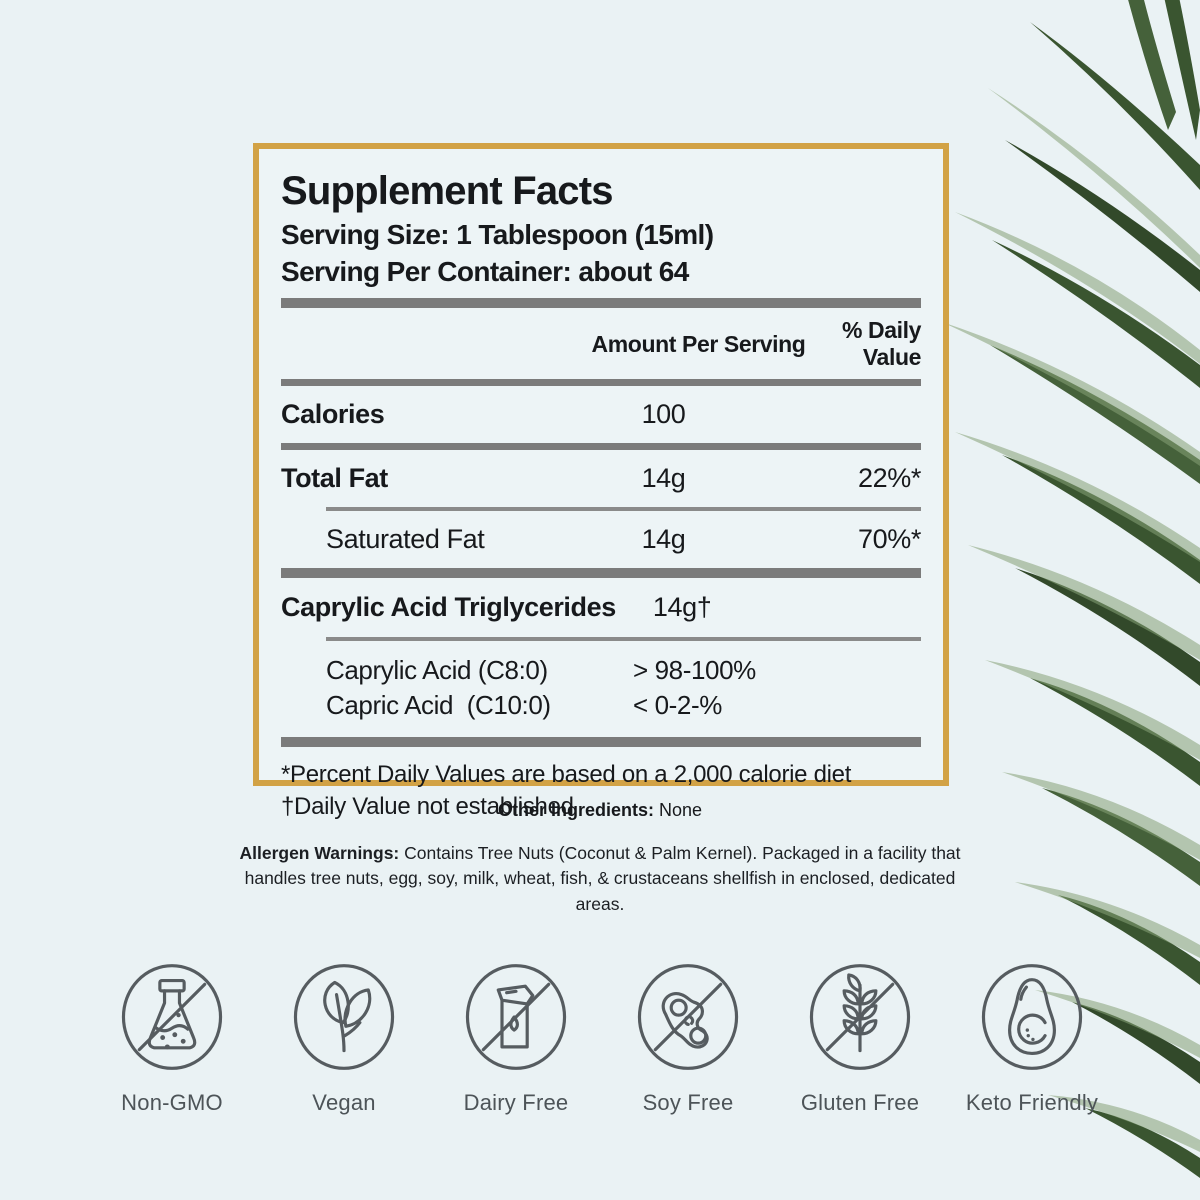  Describe the element at coordinates (698, 343) in the screenshot. I see `amount-column-header: Amount Per Serving` at that location.